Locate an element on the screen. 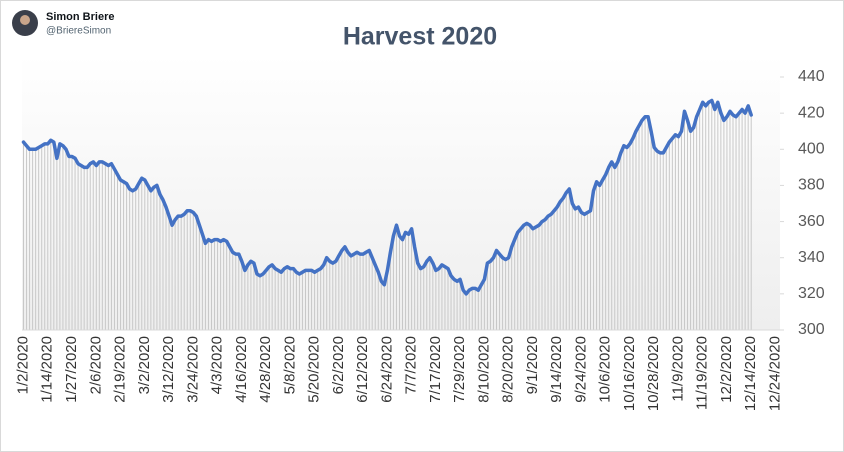  x-tick-label: 5/8/2020 is located at coordinates (289, 365).